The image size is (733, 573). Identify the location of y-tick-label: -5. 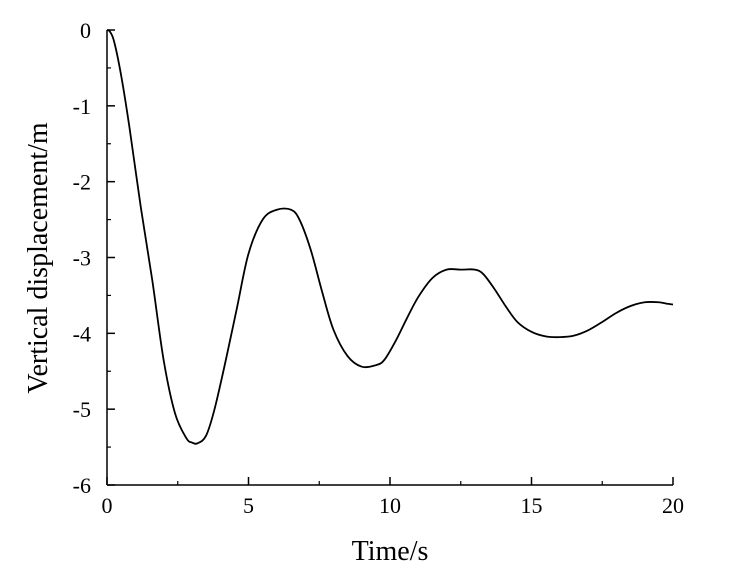
(82, 409).